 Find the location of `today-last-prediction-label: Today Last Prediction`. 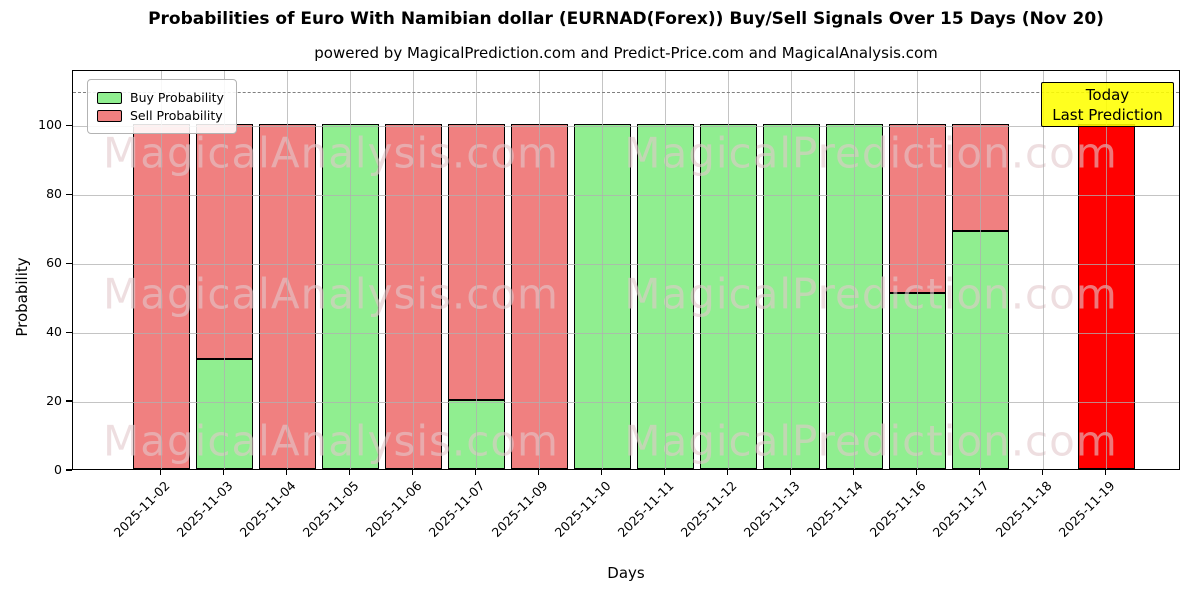

today-last-prediction-label: Today Last Prediction is located at coordinates (1107, 104).